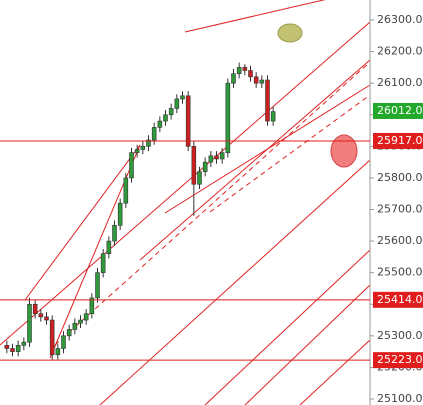  What do you see at coordinates (400, 82) in the screenshot?
I see `y-tick-label: 26100.0` at bounding box center [400, 82].